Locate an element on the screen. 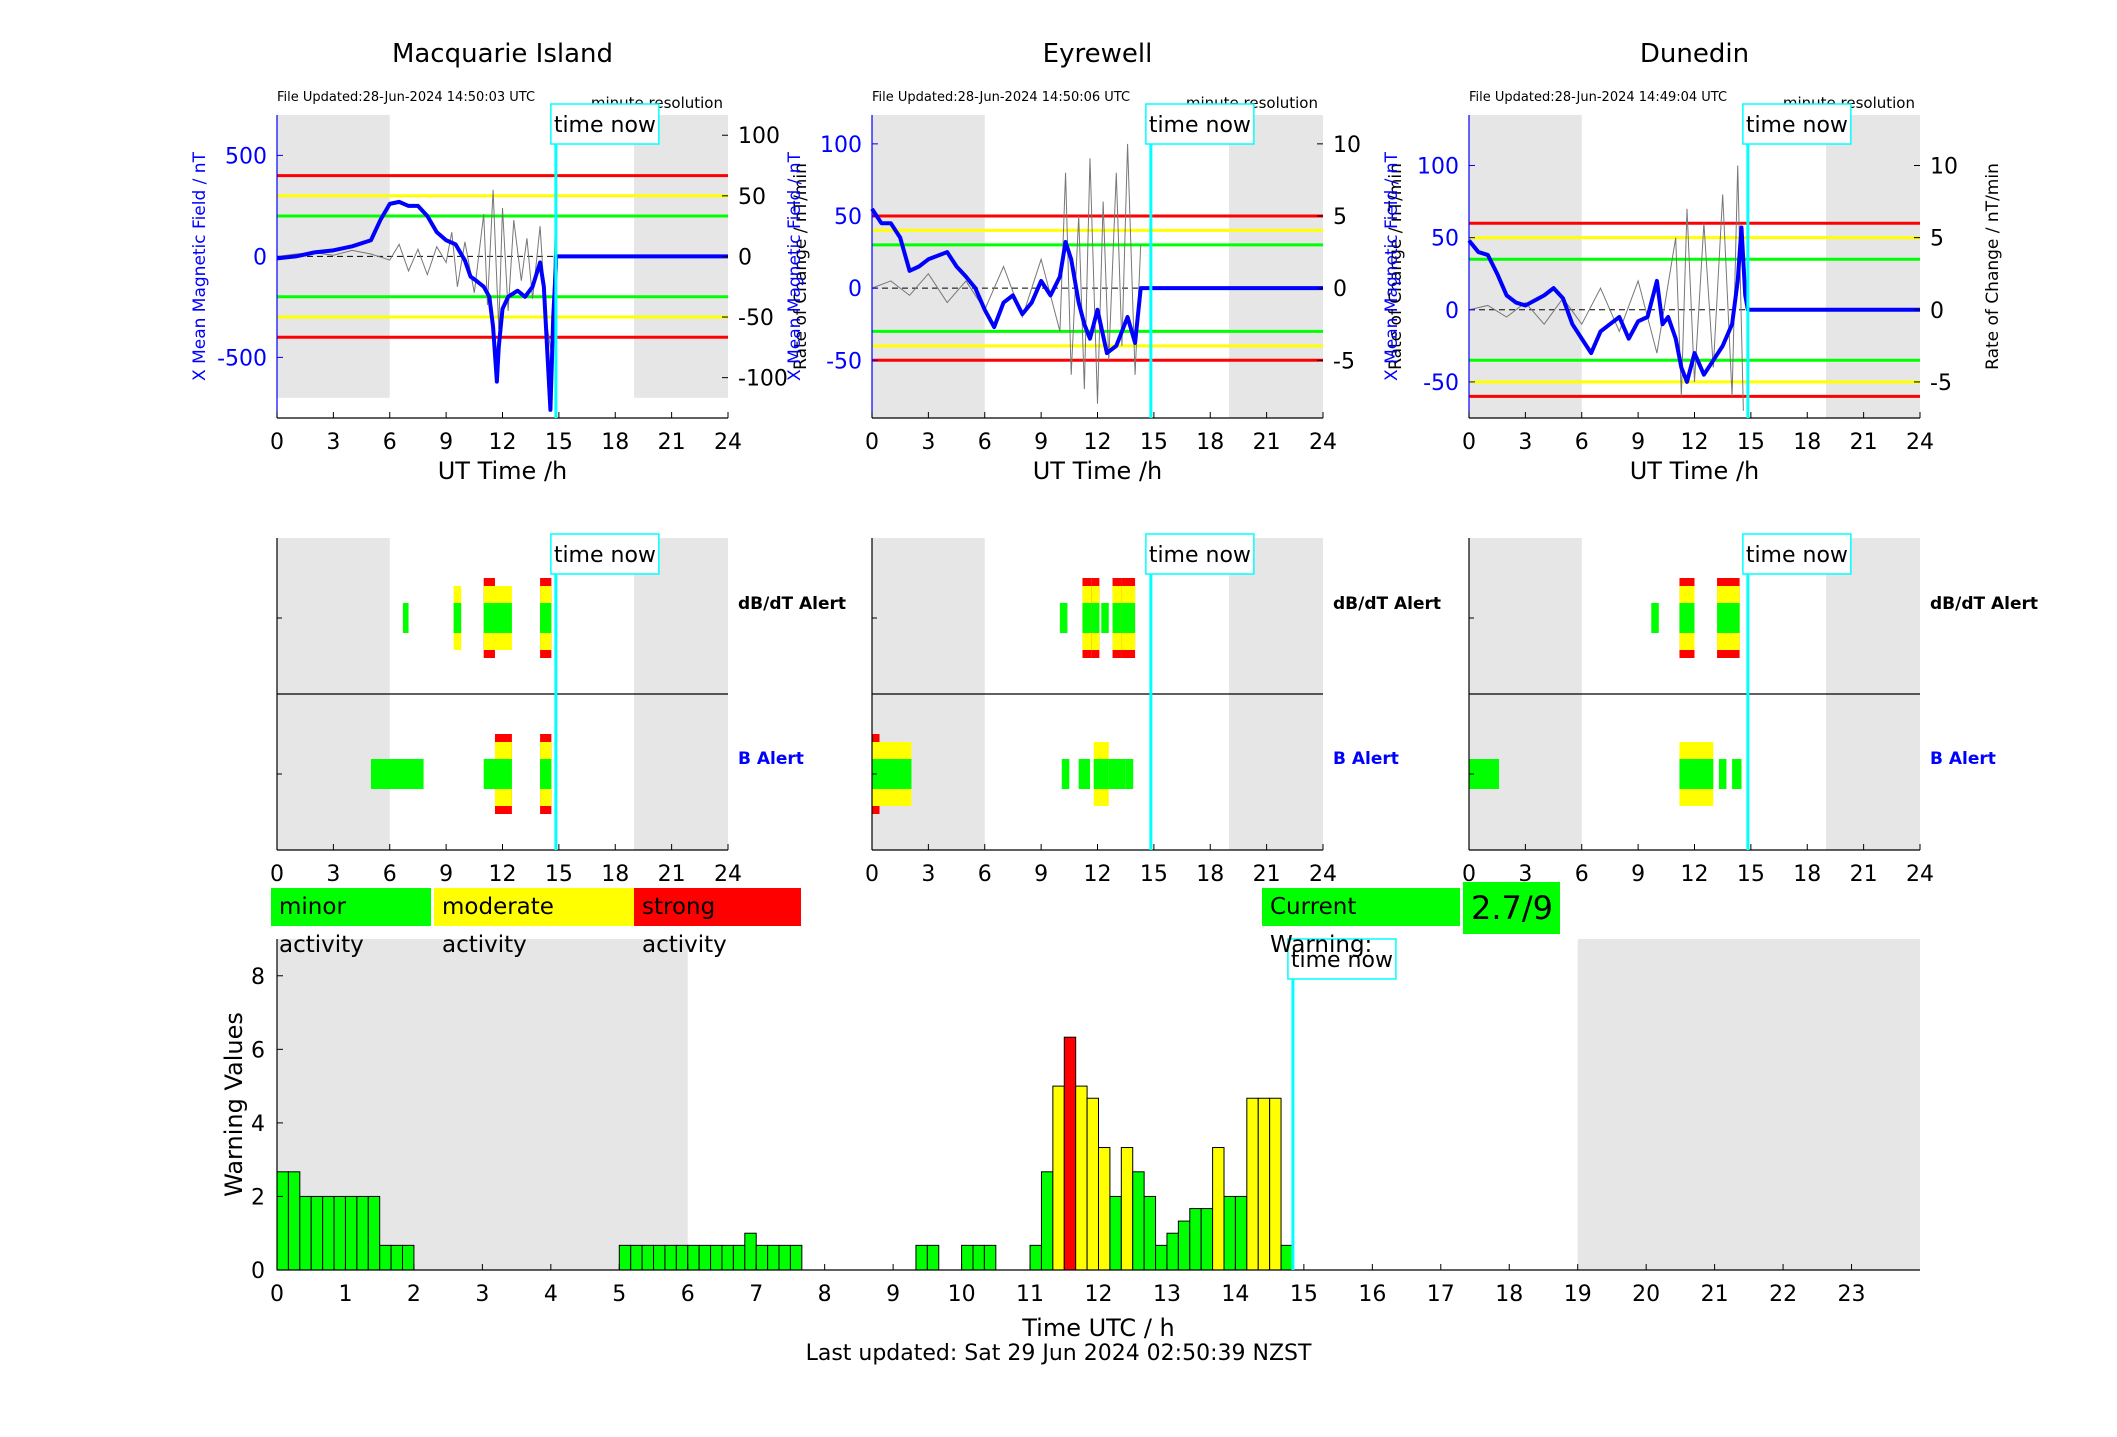  x-tick-label: 21 is located at coordinates (1864, 874).